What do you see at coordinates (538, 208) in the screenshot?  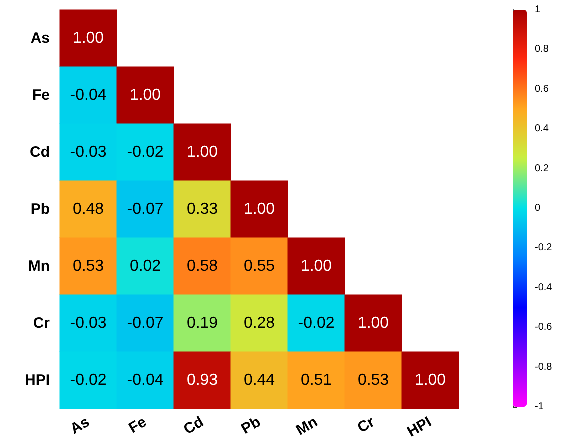 I see `color-bar-label: 0` at bounding box center [538, 208].